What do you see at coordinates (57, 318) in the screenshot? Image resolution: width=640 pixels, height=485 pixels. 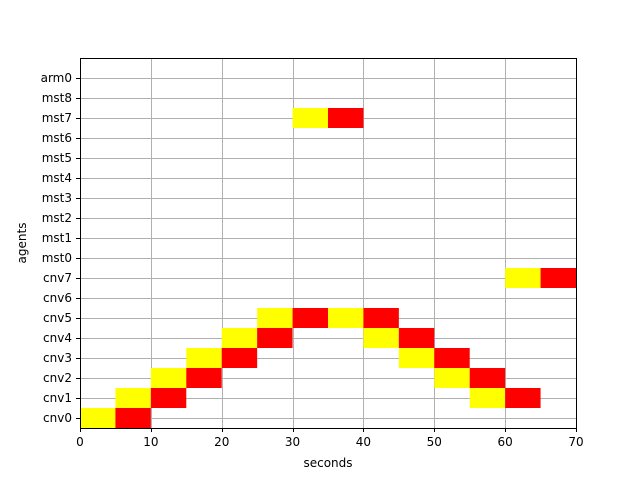 I see `y-tick-label-cnv5: cnv5` at bounding box center [57, 318].